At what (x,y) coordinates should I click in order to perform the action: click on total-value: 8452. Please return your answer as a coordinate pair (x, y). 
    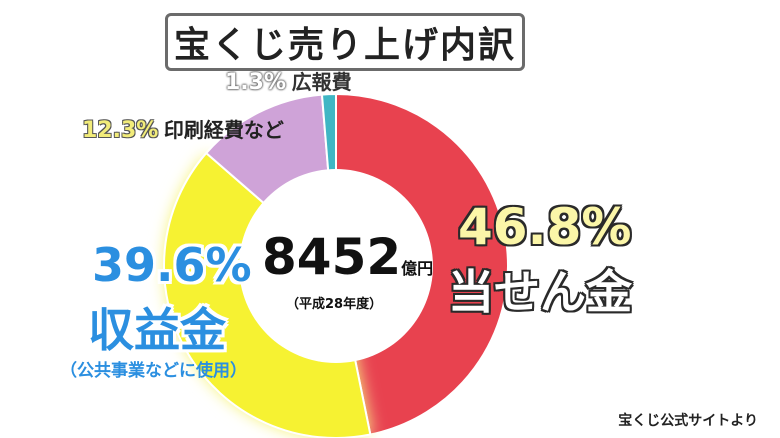
    Looking at the image, I should click on (332, 257).